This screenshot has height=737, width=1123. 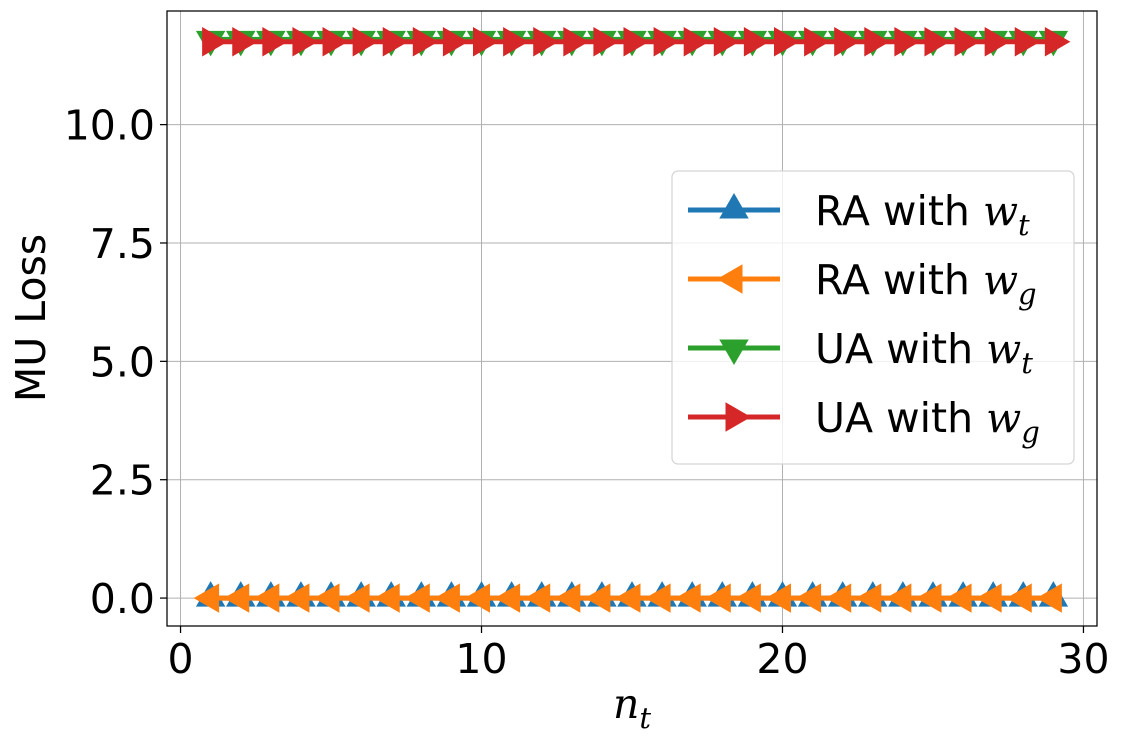 I want to click on y-tick-label: 0.0, so click(x=122, y=599).